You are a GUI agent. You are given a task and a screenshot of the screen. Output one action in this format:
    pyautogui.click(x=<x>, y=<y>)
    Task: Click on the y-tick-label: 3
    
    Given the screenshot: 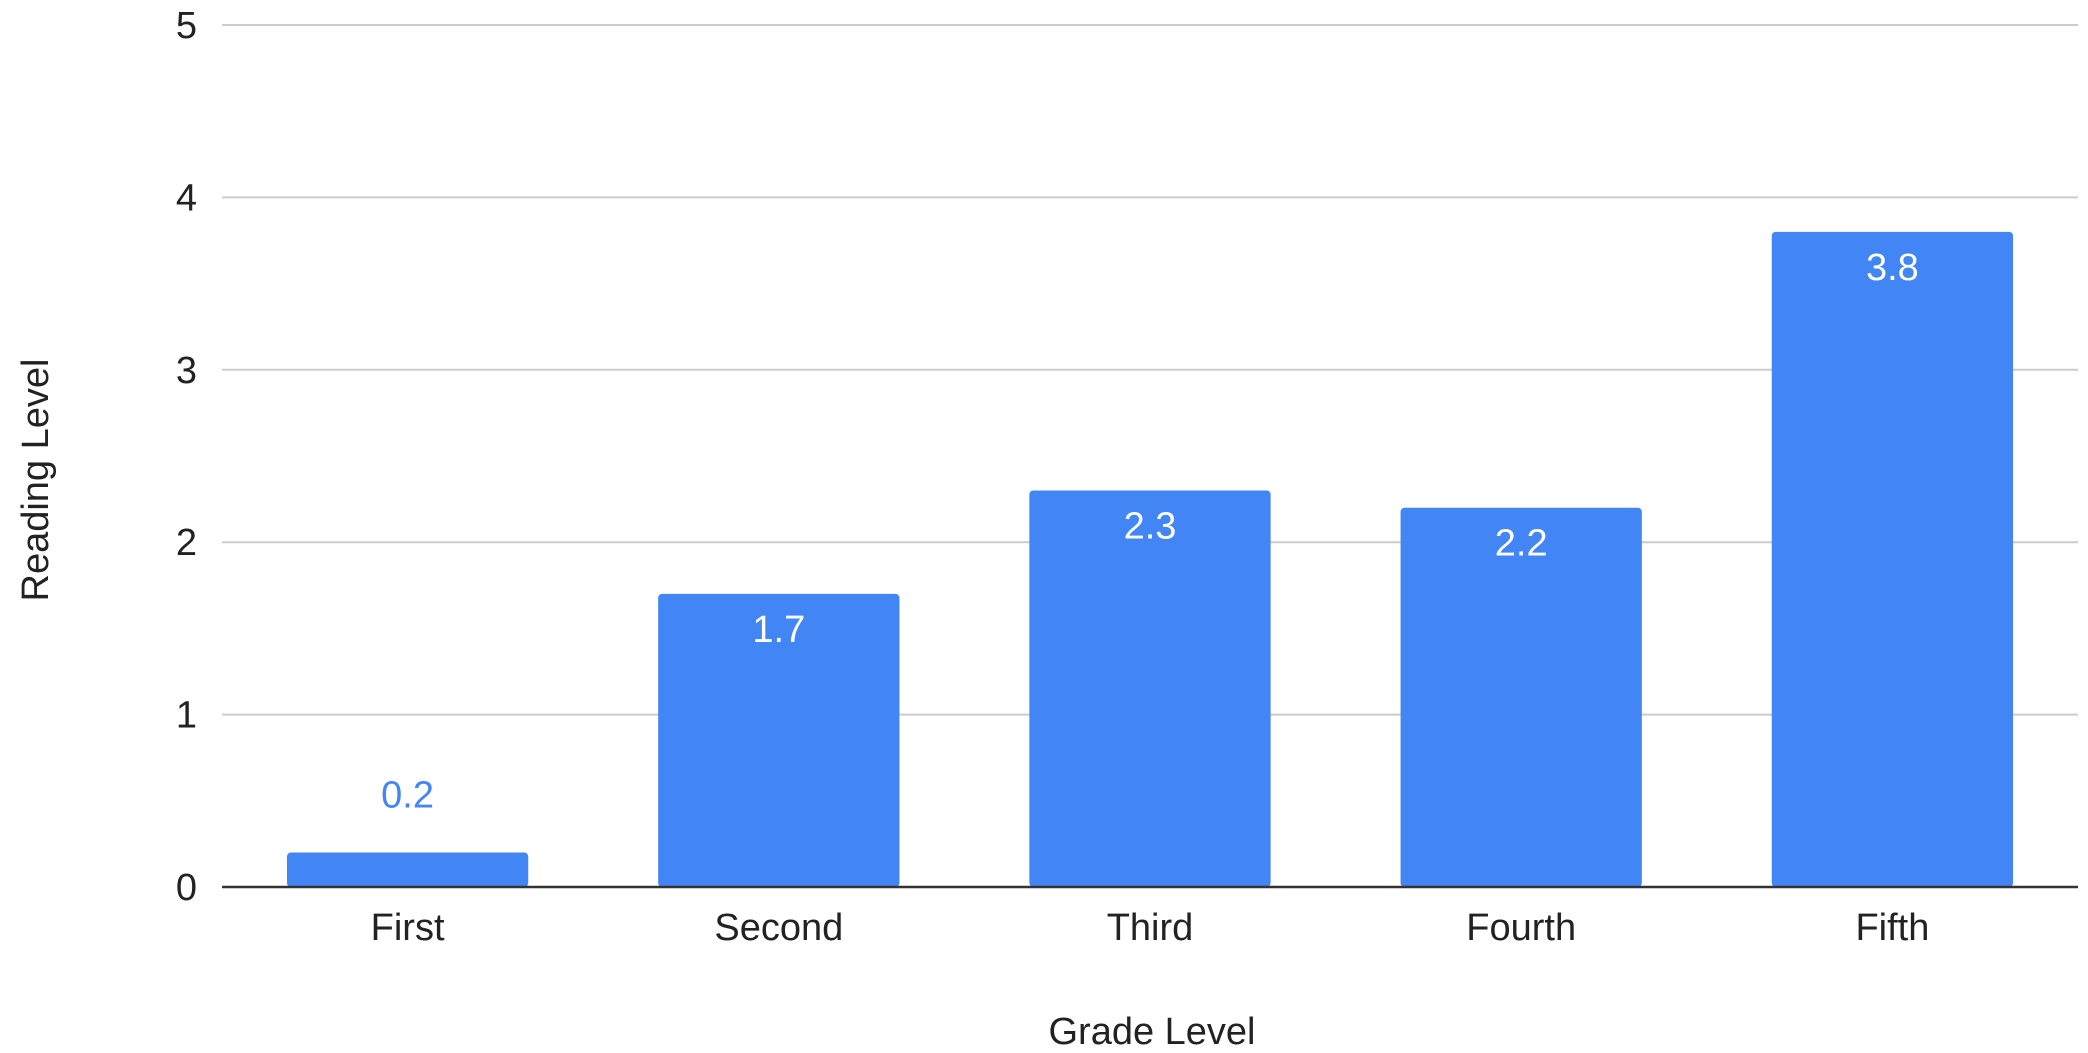 What is the action you would take?
    pyautogui.click(x=186, y=371)
    